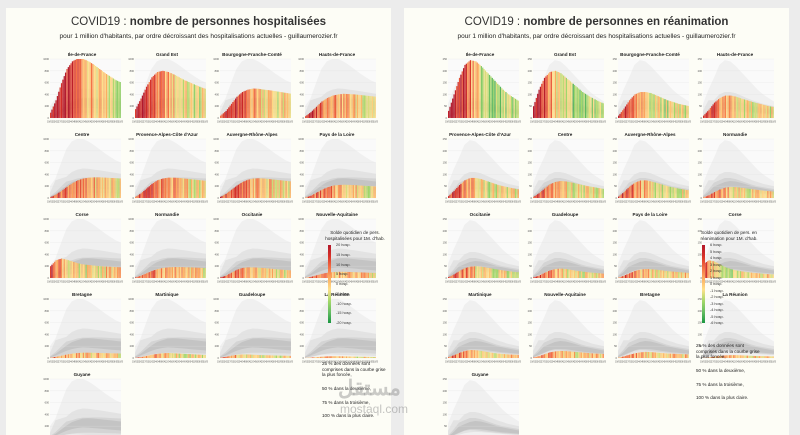  I want to click on x-tick-label: 10/05, so click(603, 362).